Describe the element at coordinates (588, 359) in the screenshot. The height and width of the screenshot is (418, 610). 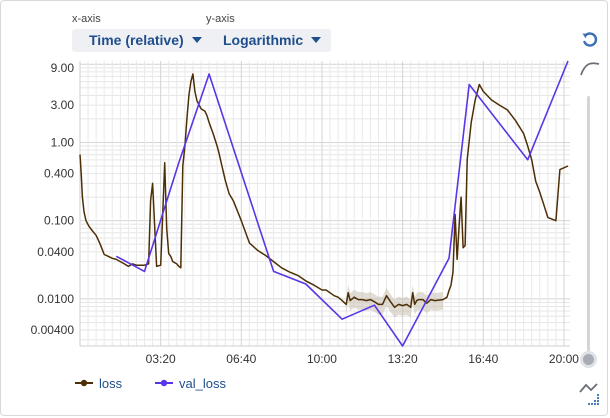
I see `smoothing-slider-knob` at that location.